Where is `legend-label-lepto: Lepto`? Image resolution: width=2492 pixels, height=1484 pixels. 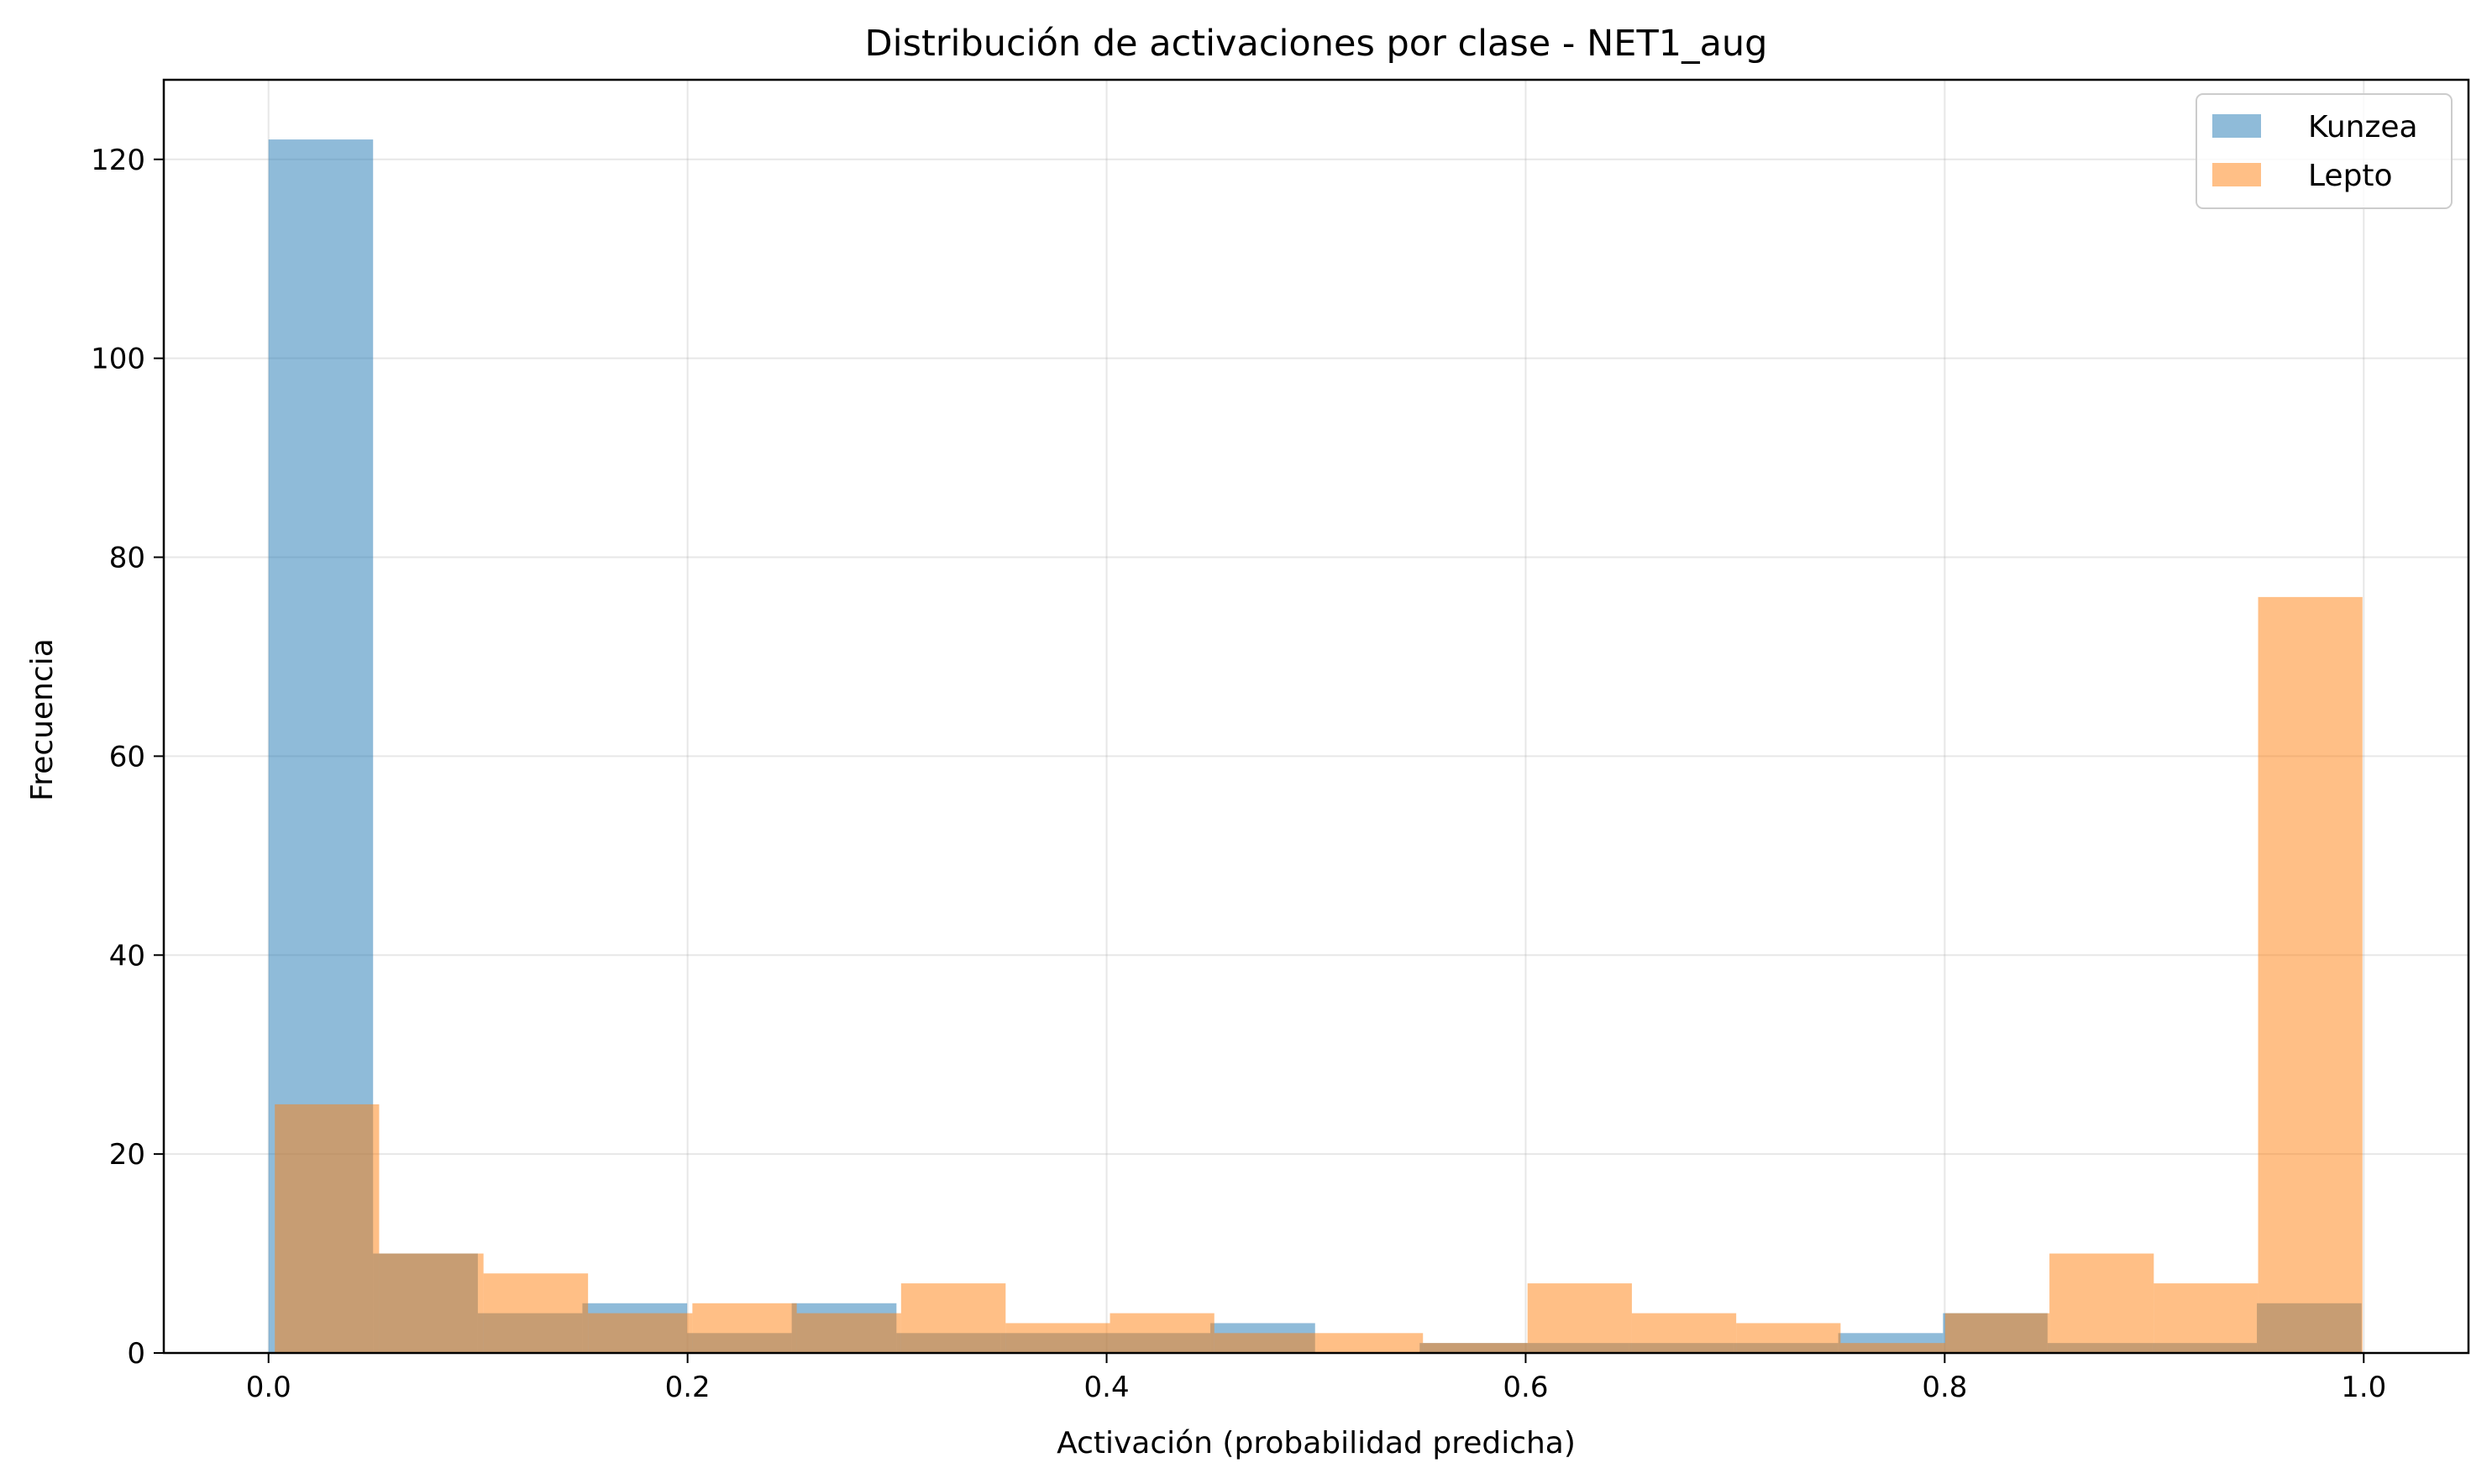 legend-label-lepto: Lepto is located at coordinates (2351, 176).